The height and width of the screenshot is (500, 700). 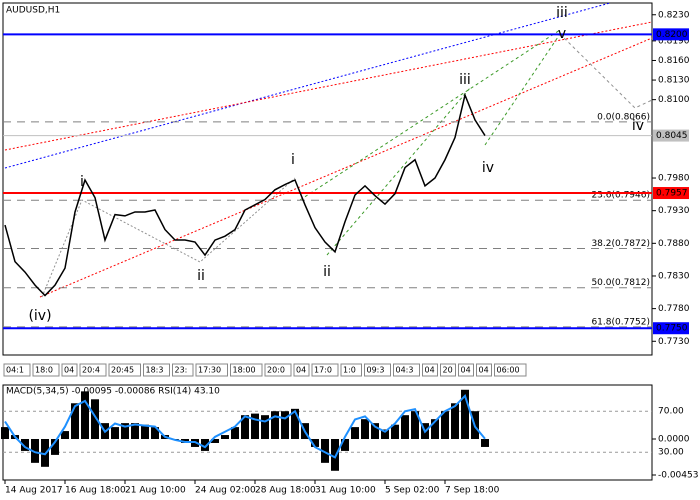 I want to click on last-price-label: 0.8045, so click(x=672, y=136).